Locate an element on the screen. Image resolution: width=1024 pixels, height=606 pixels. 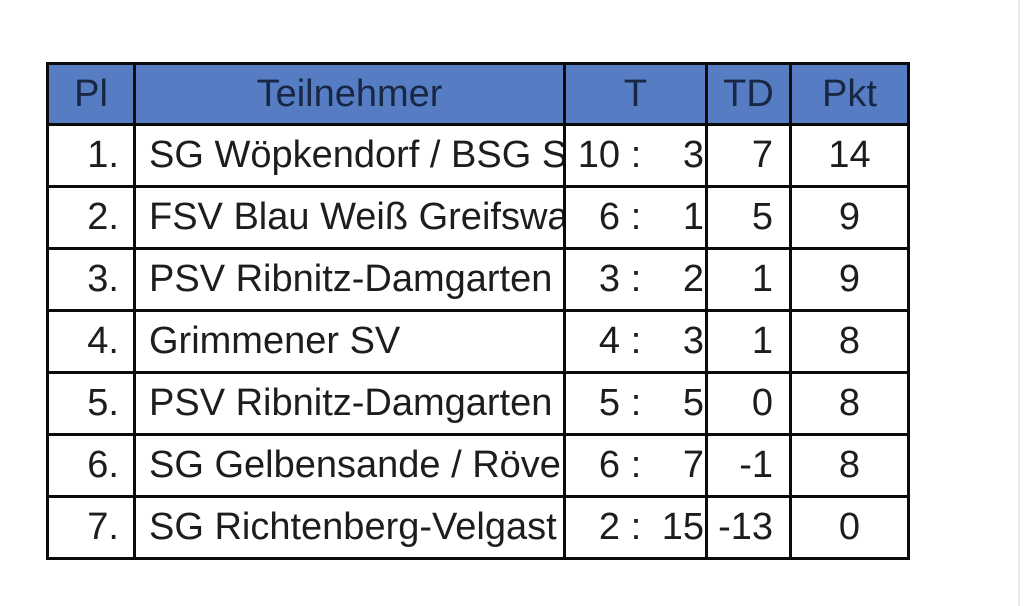
table-row: 7. SG Richtenberg-Velgast 2:15 -13 0 is located at coordinates (478, 527).